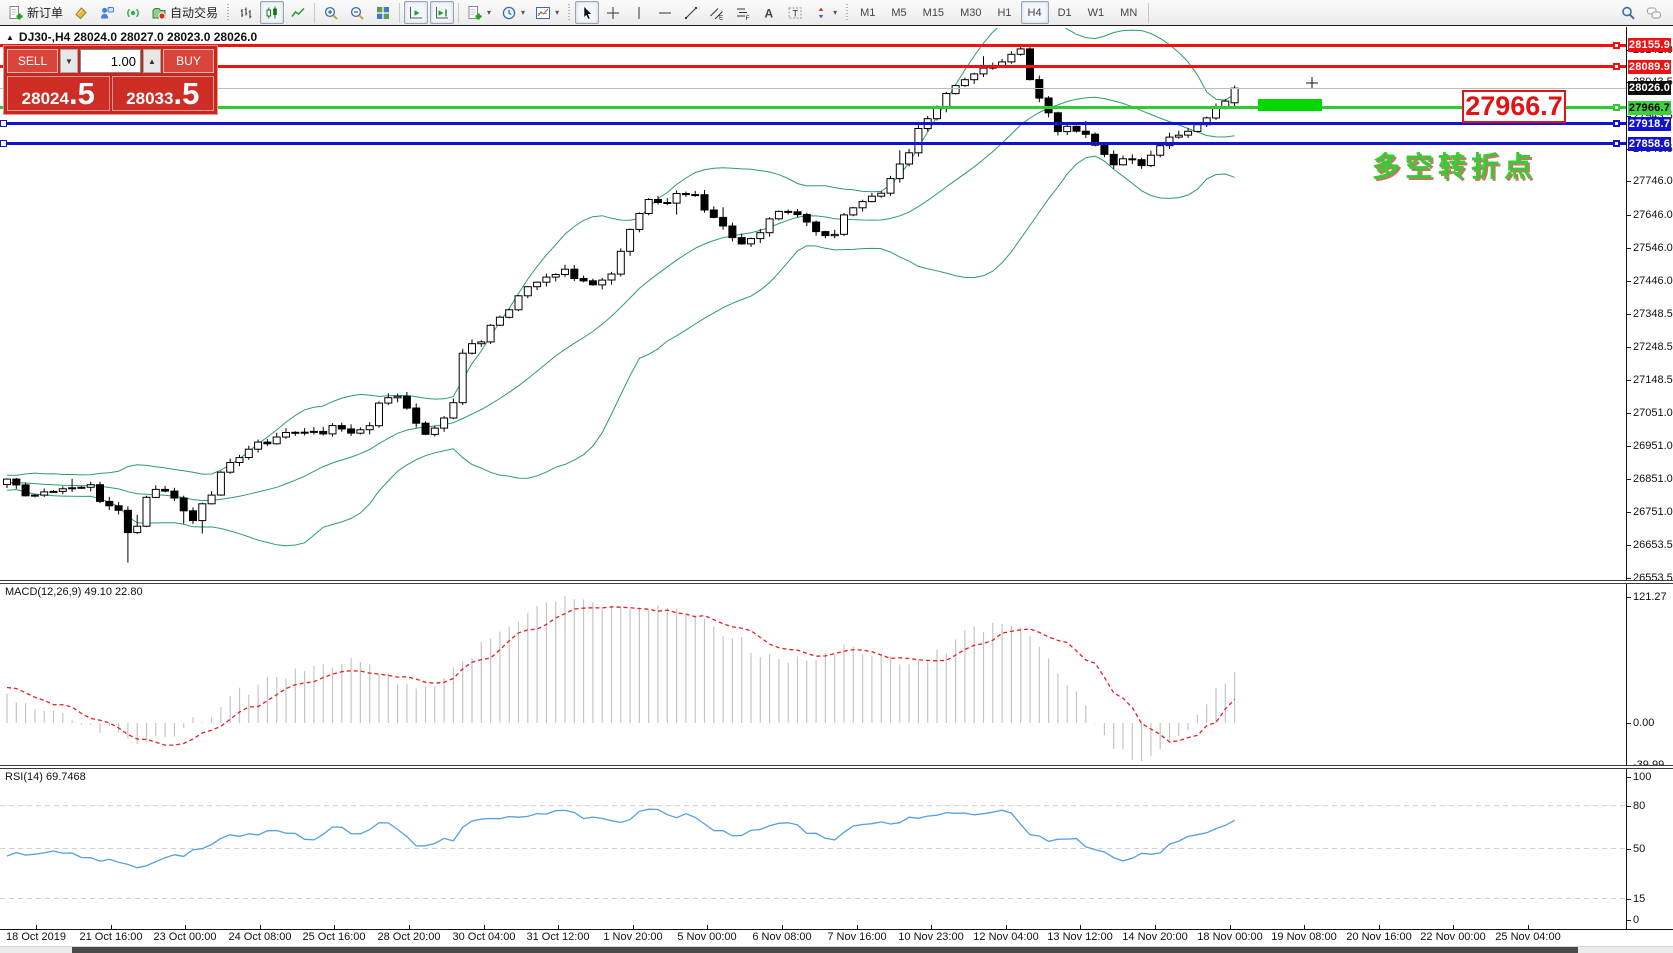 Image resolution: width=1673 pixels, height=953 pixels. Describe the element at coordinates (743, 12) in the screenshot. I see `fibonacci-button: F` at that location.